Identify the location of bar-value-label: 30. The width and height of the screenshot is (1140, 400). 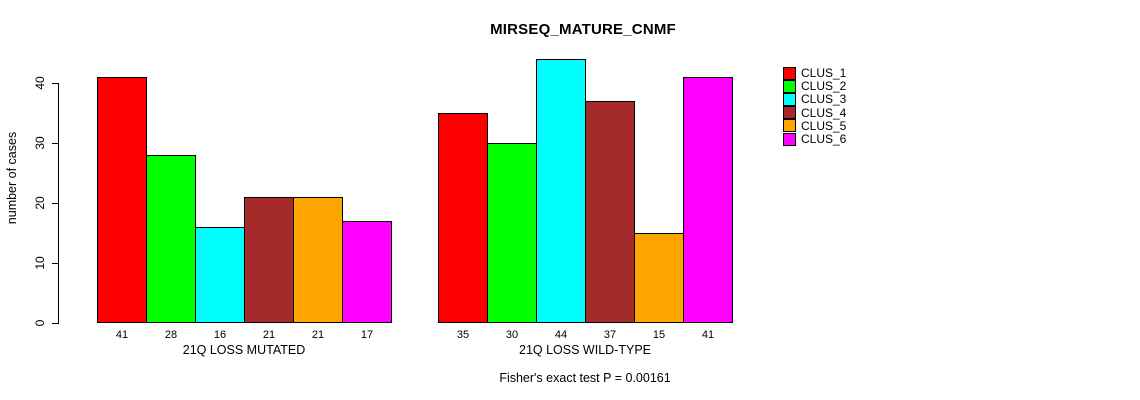
(512, 335).